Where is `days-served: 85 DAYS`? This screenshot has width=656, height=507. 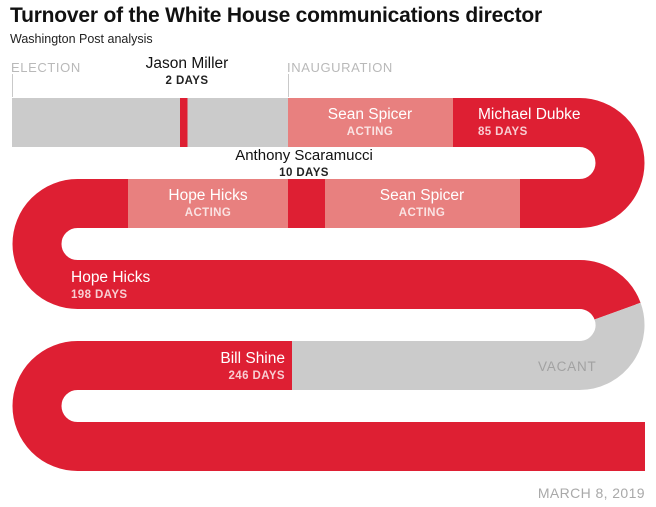
days-served: 85 DAYS is located at coordinates (503, 132).